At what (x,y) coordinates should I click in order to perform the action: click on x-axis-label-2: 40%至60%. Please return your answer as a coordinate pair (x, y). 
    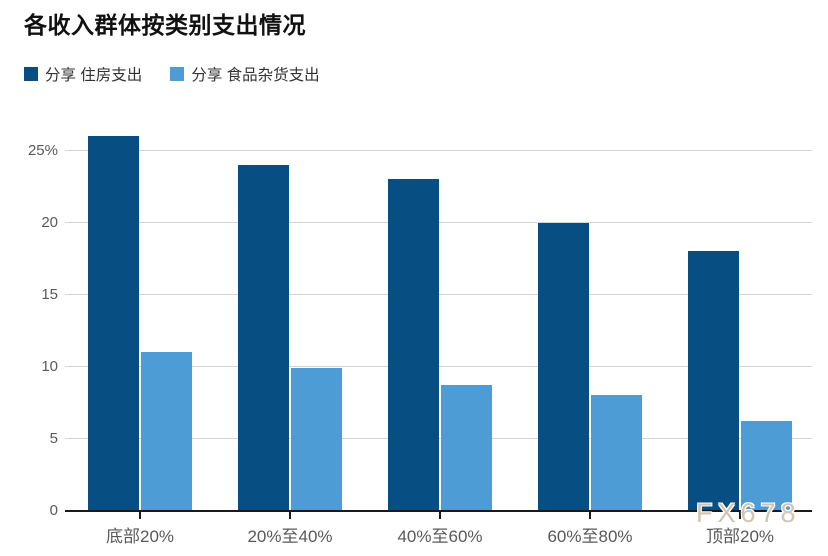
    Looking at the image, I should click on (440, 536).